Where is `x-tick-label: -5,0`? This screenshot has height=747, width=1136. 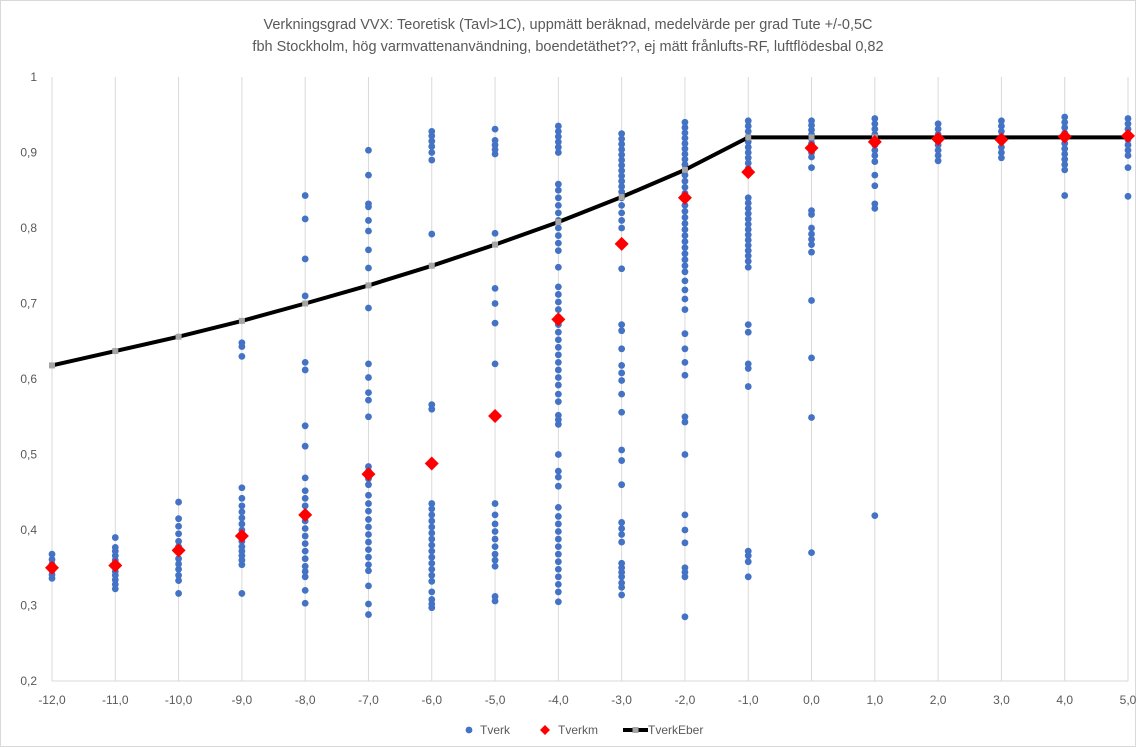 x-tick-label: -5,0 is located at coordinates (495, 700).